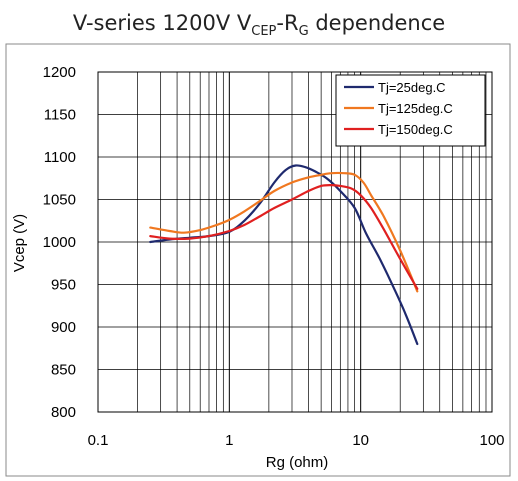 The height and width of the screenshot is (481, 518). What do you see at coordinates (98, 440) in the screenshot?
I see `x-tick-label: 0.1` at bounding box center [98, 440].